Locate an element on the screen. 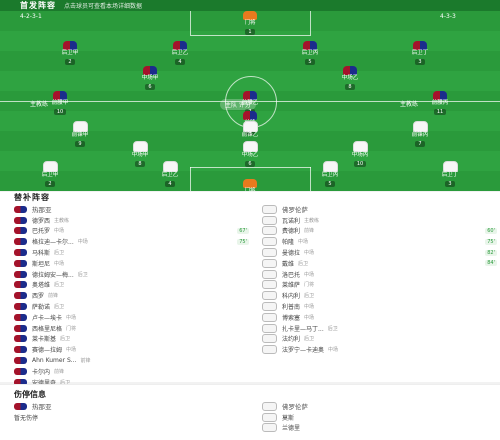 The height and width of the screenshot is (440, 500). bench-row: 扎卡里—马丁... 后卫 is located at coordinates (379, 328).